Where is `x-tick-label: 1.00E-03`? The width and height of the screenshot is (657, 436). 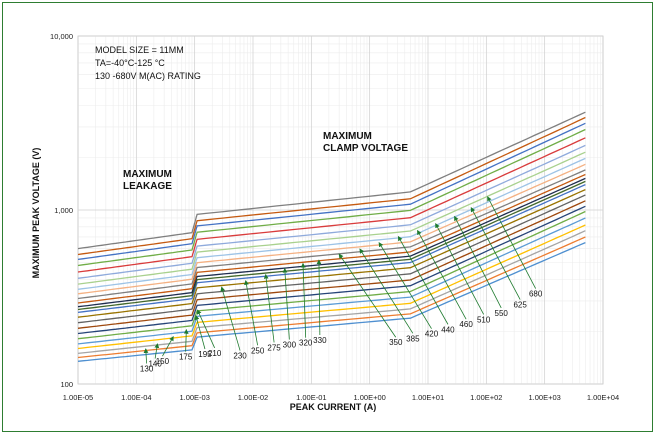
x-tick-label: 1.00E-03 is located at coordinates (194, 397).